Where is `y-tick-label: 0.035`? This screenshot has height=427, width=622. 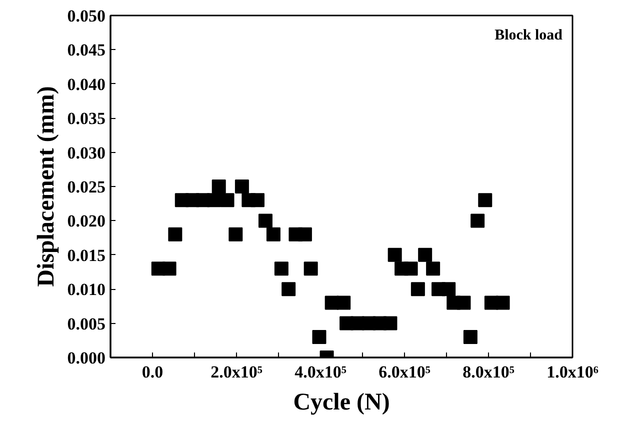 y-tick-label: 0.035 is located at coordinates (86, 118).